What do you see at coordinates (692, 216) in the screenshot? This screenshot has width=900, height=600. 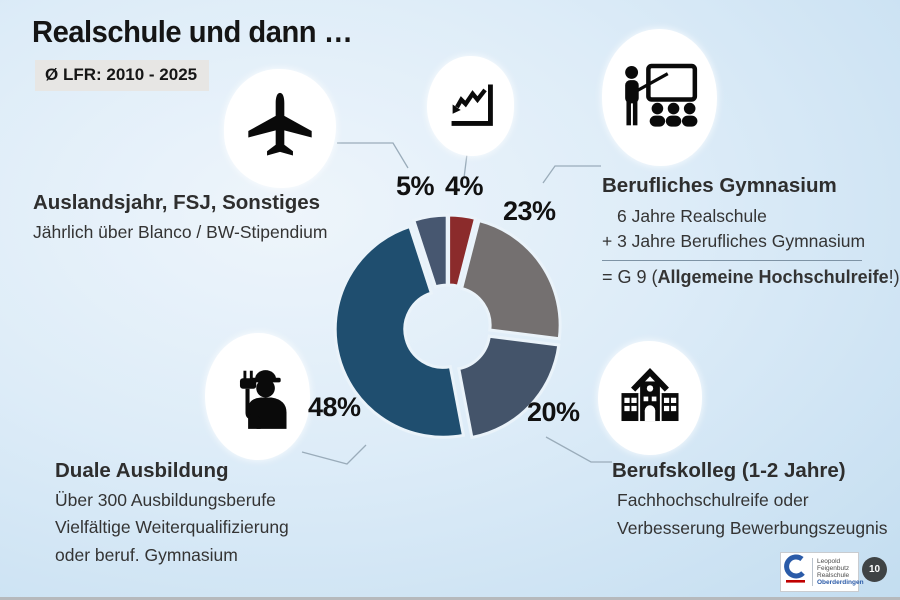 I see `section-gymnasium-line1: 6 Jahre Realschule` at bounding box center [692, 216].